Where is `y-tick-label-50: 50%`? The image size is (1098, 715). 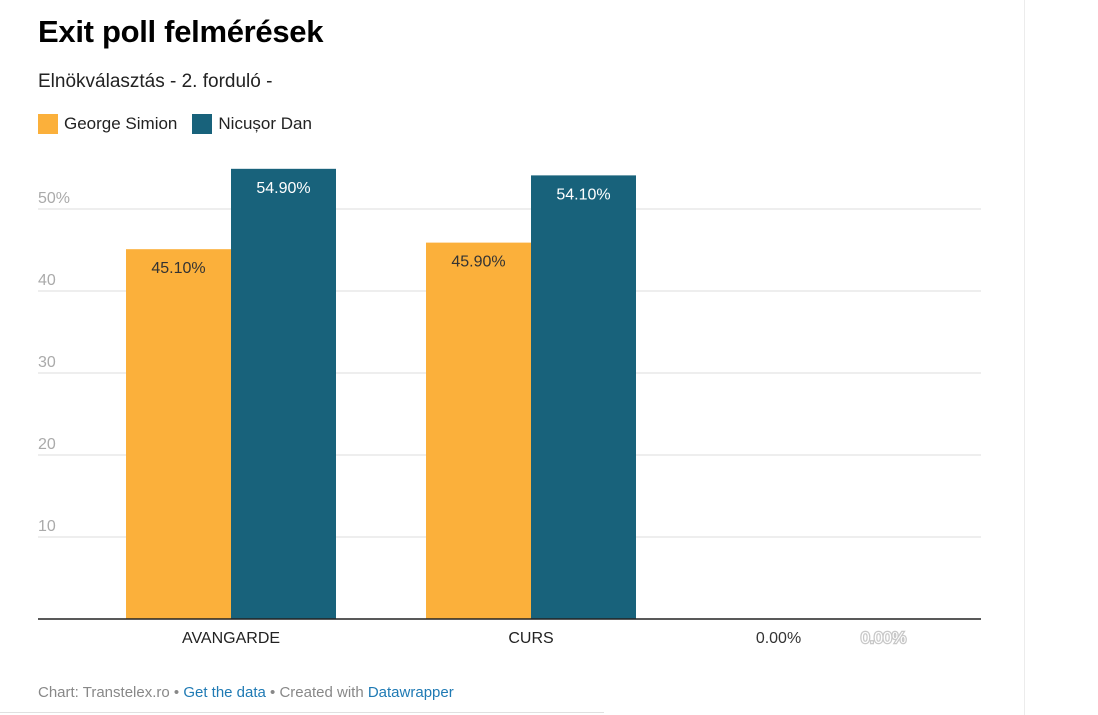
y-tick-label-50: 50% is located at coordinates (54, 198).